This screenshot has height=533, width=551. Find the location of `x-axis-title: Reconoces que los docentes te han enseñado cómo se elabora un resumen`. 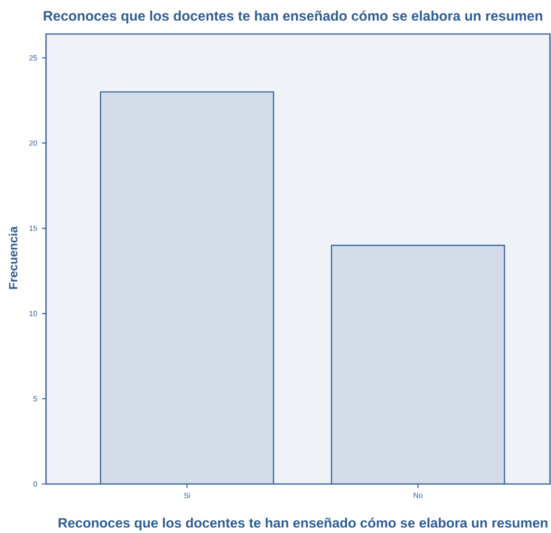

x-axis-title: Reconoces que los docentes te han enseñado cómo se elabora un resumen is located at coordinates (303, 524).